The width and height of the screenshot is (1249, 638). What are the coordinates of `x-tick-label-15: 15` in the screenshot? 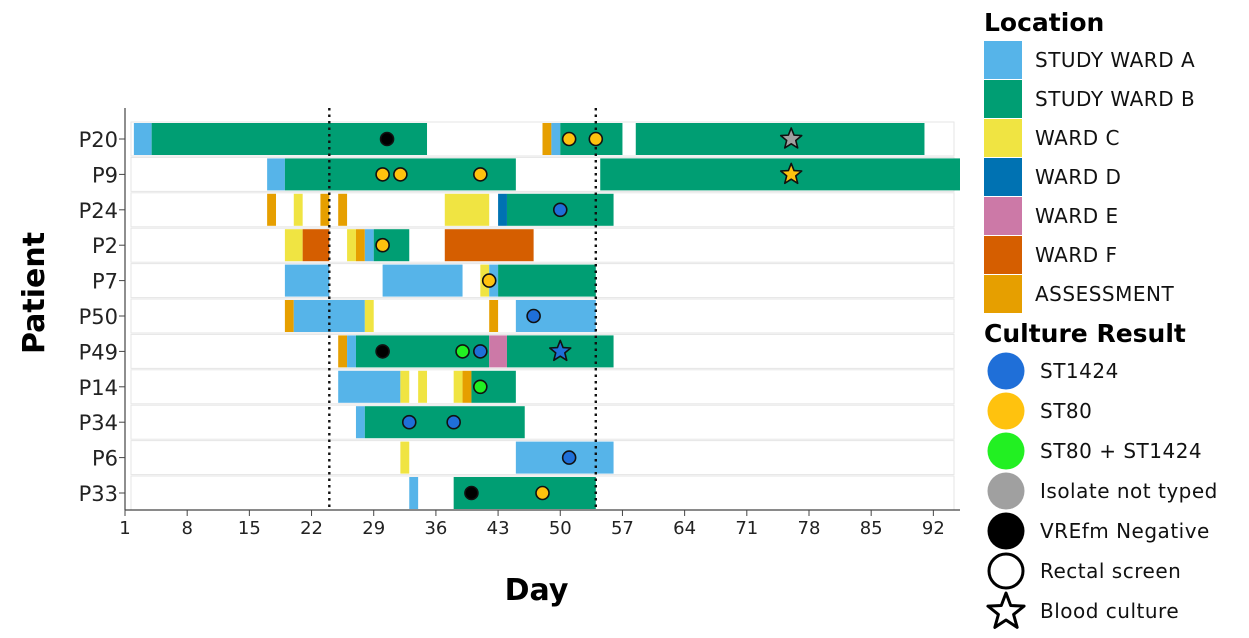 It's located at (249, 528).